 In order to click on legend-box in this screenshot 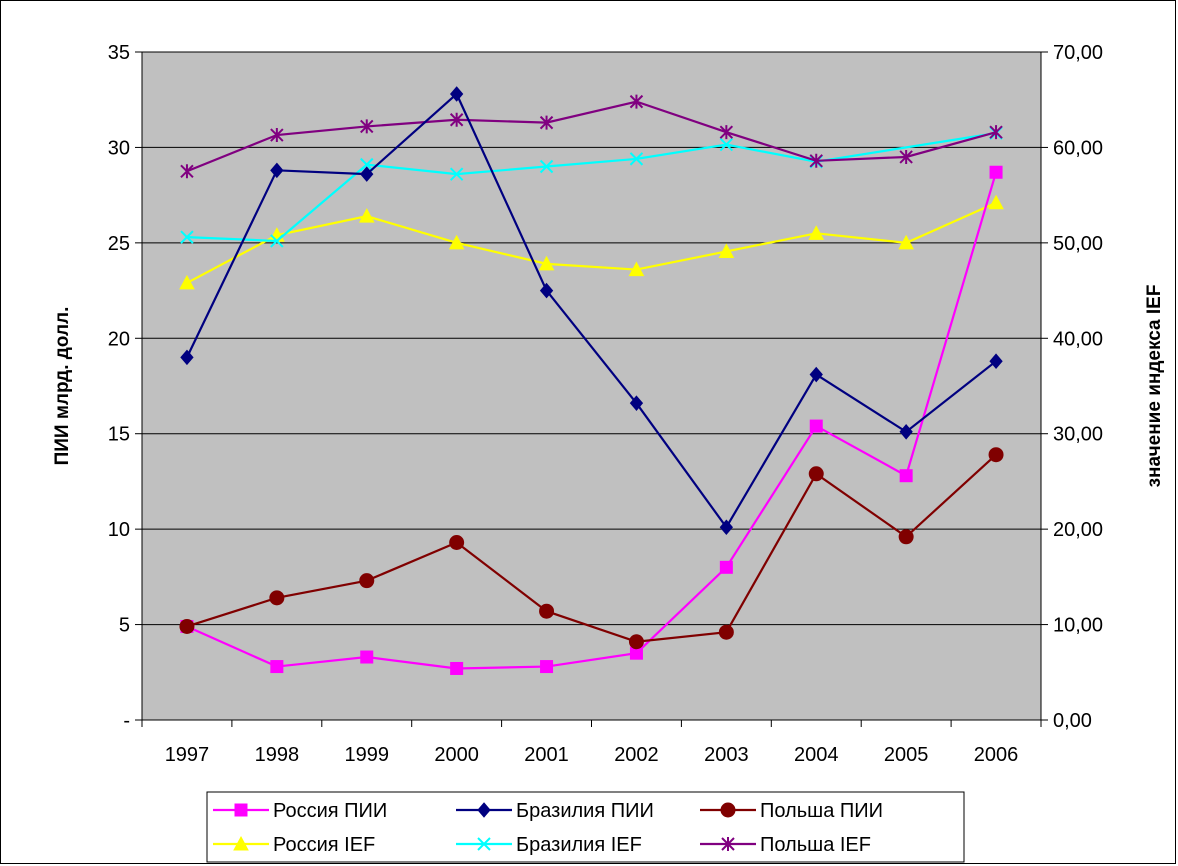, I will do `click(585, 827)`.